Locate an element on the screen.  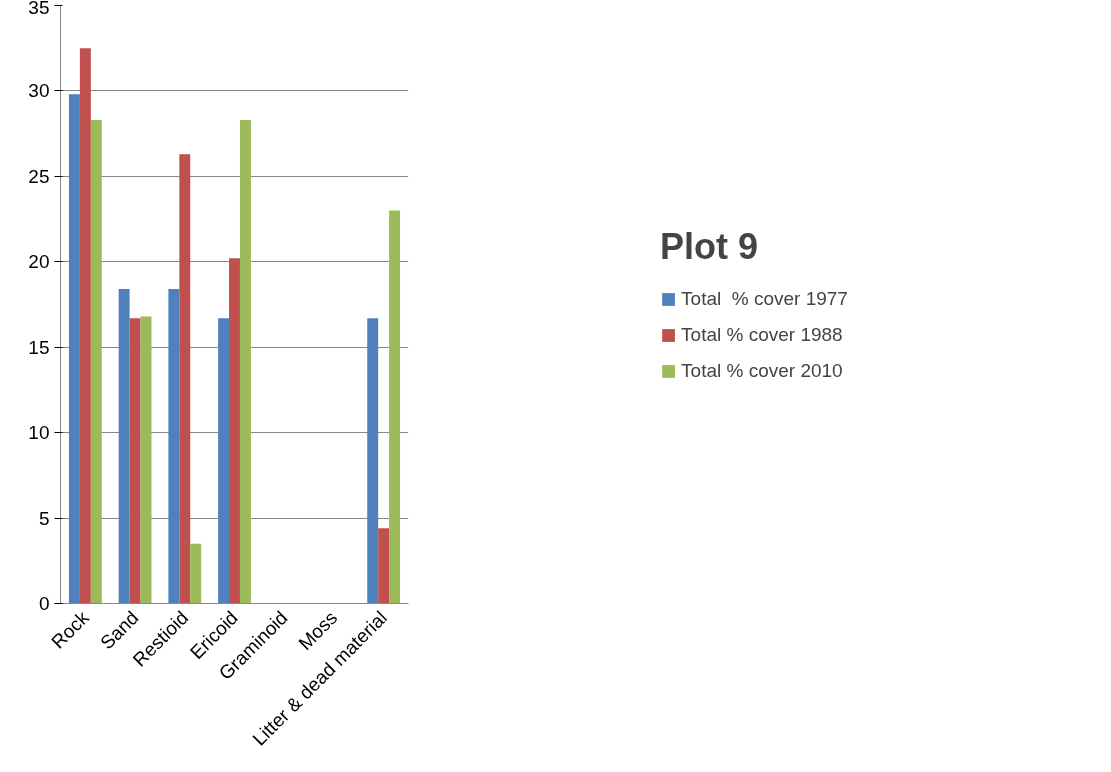
legend-label: Total % cover 1977 is located at coordinates (764, 299).